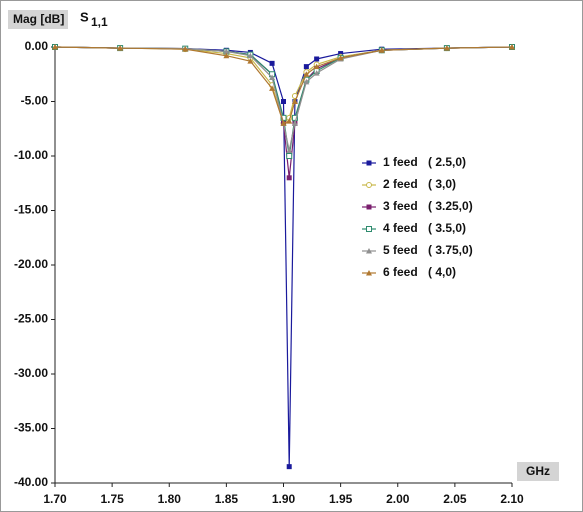 The width and height of the screenshot is (583, 512). I want to click on ylabel-box, so click(38, 19).